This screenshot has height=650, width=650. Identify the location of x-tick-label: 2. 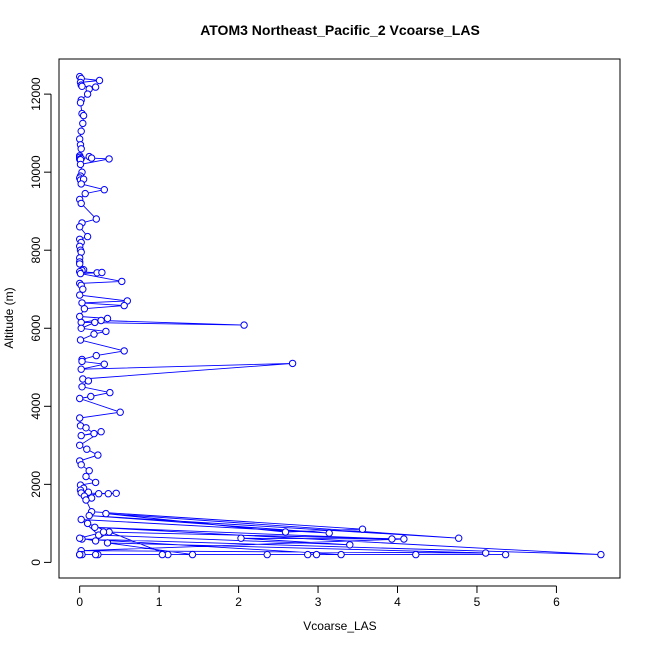
(238, 602).